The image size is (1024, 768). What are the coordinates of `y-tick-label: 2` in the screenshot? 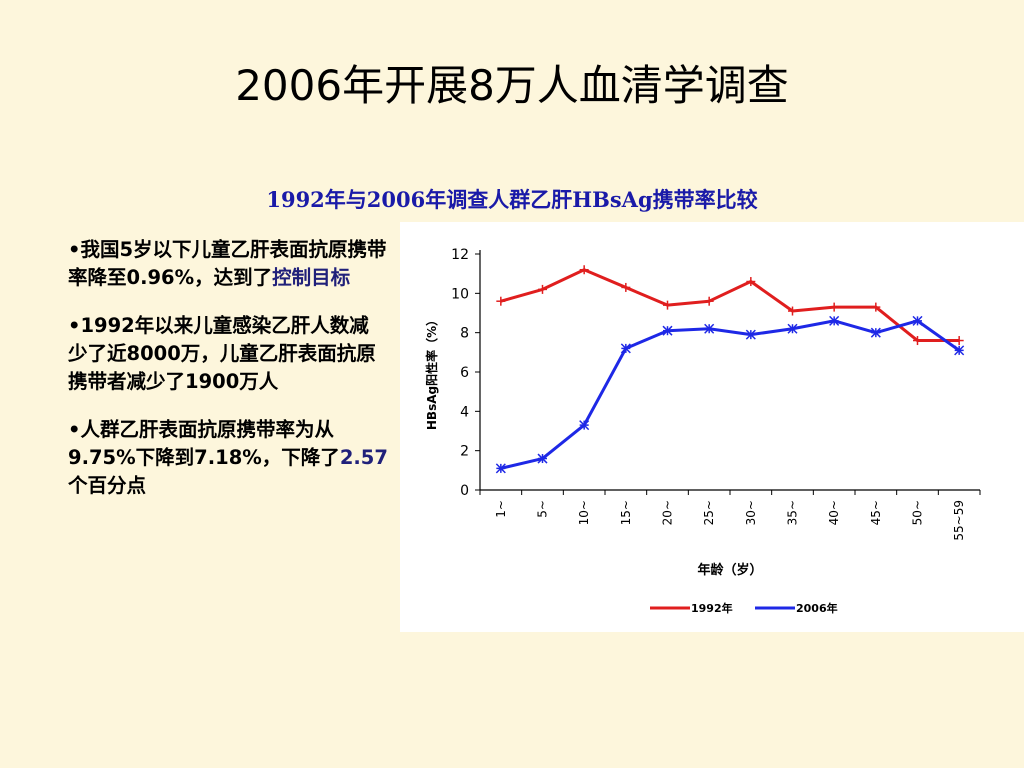 It's located at (464, 452).